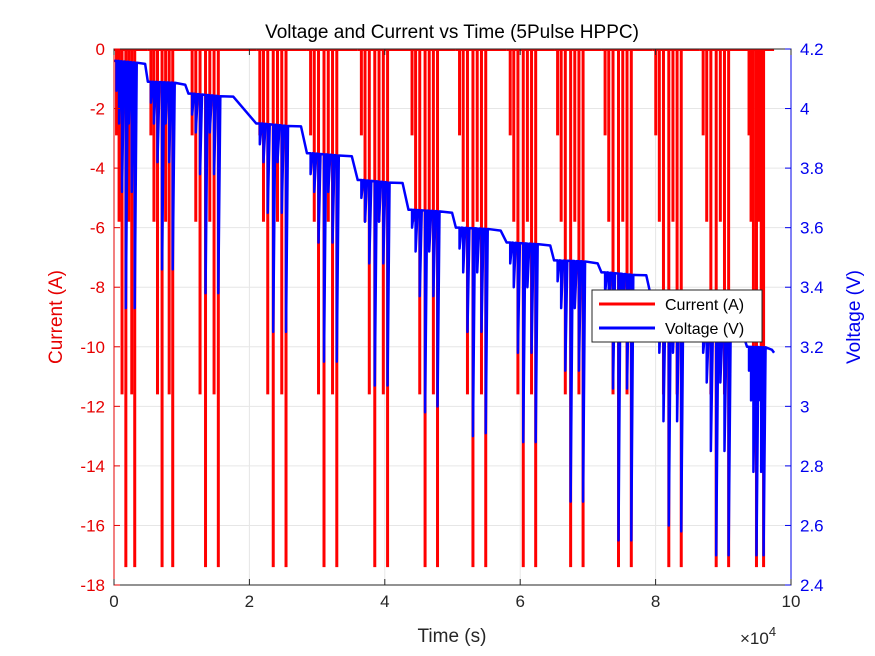 Image resolution: width=875 pixels, height=656 pixels. I want to click on right-axis-ticks: 4.2 4 3.8 3.6 3.4 3.2 3 2.8 2.6 2.4, so click(804, 317).